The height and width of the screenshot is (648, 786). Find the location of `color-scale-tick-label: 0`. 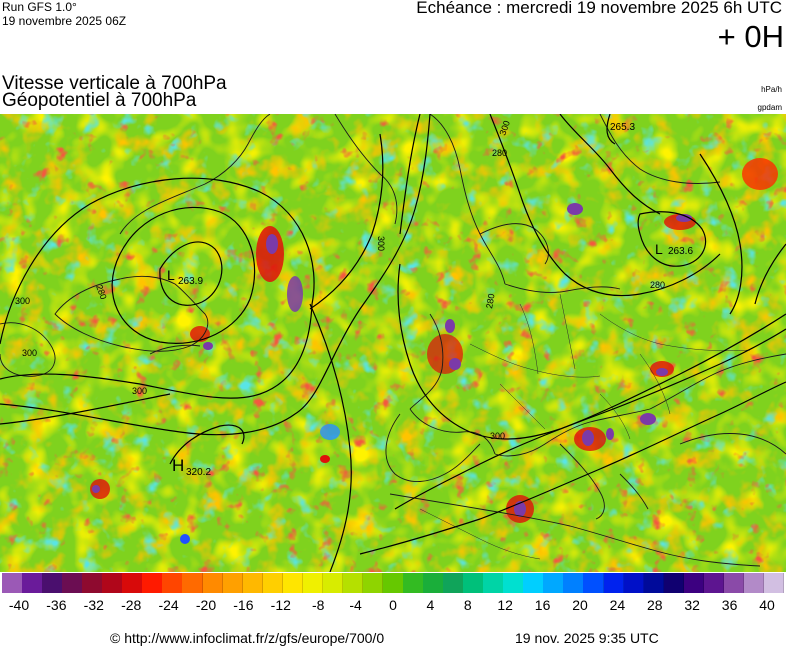

color-scale-tick-label: 0 is located at coordinates (393, 605).